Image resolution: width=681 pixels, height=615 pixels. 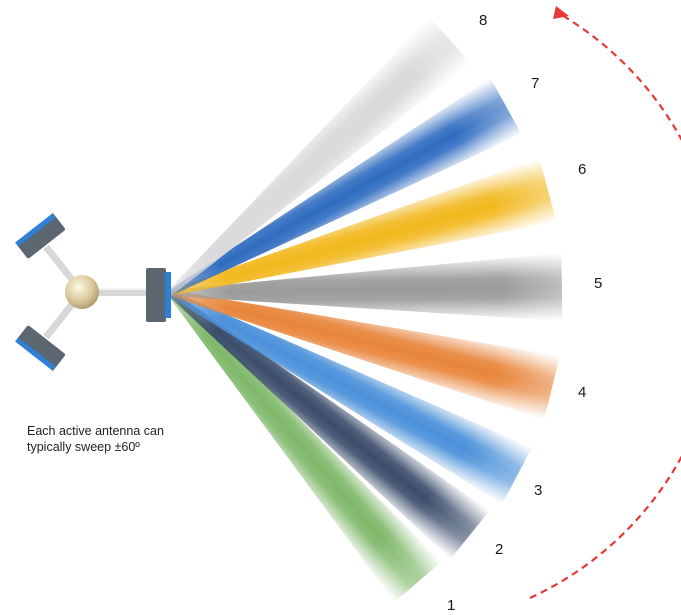 What do you see at coordinates (451, 605) in the screenshot?
I see `beam-label-1: 1` at bounding box center [451, 605].